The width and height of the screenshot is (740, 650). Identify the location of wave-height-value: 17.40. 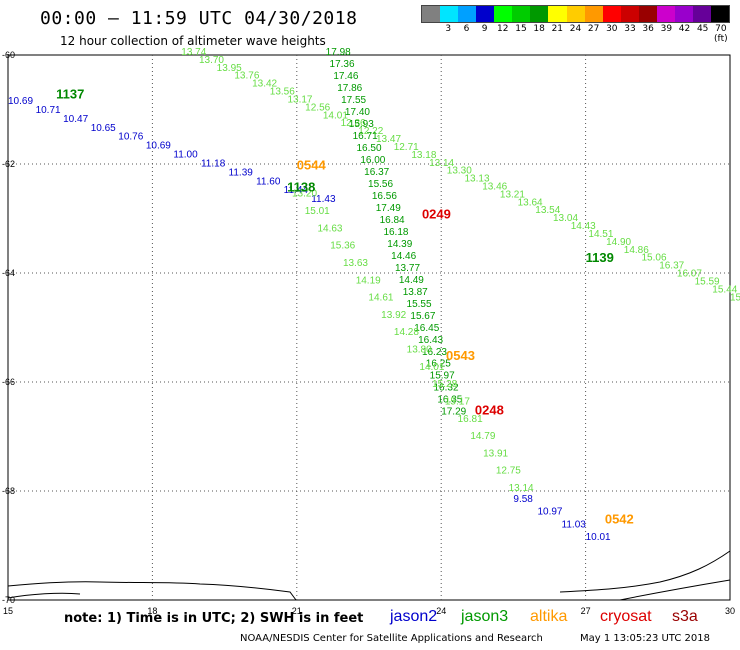
(357, 112).